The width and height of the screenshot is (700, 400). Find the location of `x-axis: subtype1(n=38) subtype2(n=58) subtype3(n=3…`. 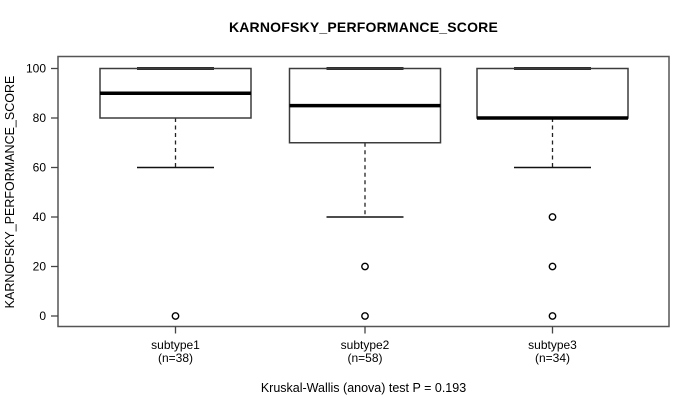

x-axis: subtype1(n=38) subtype2(n=58) subtype3(n=3… is located at coordinates (364, 345).